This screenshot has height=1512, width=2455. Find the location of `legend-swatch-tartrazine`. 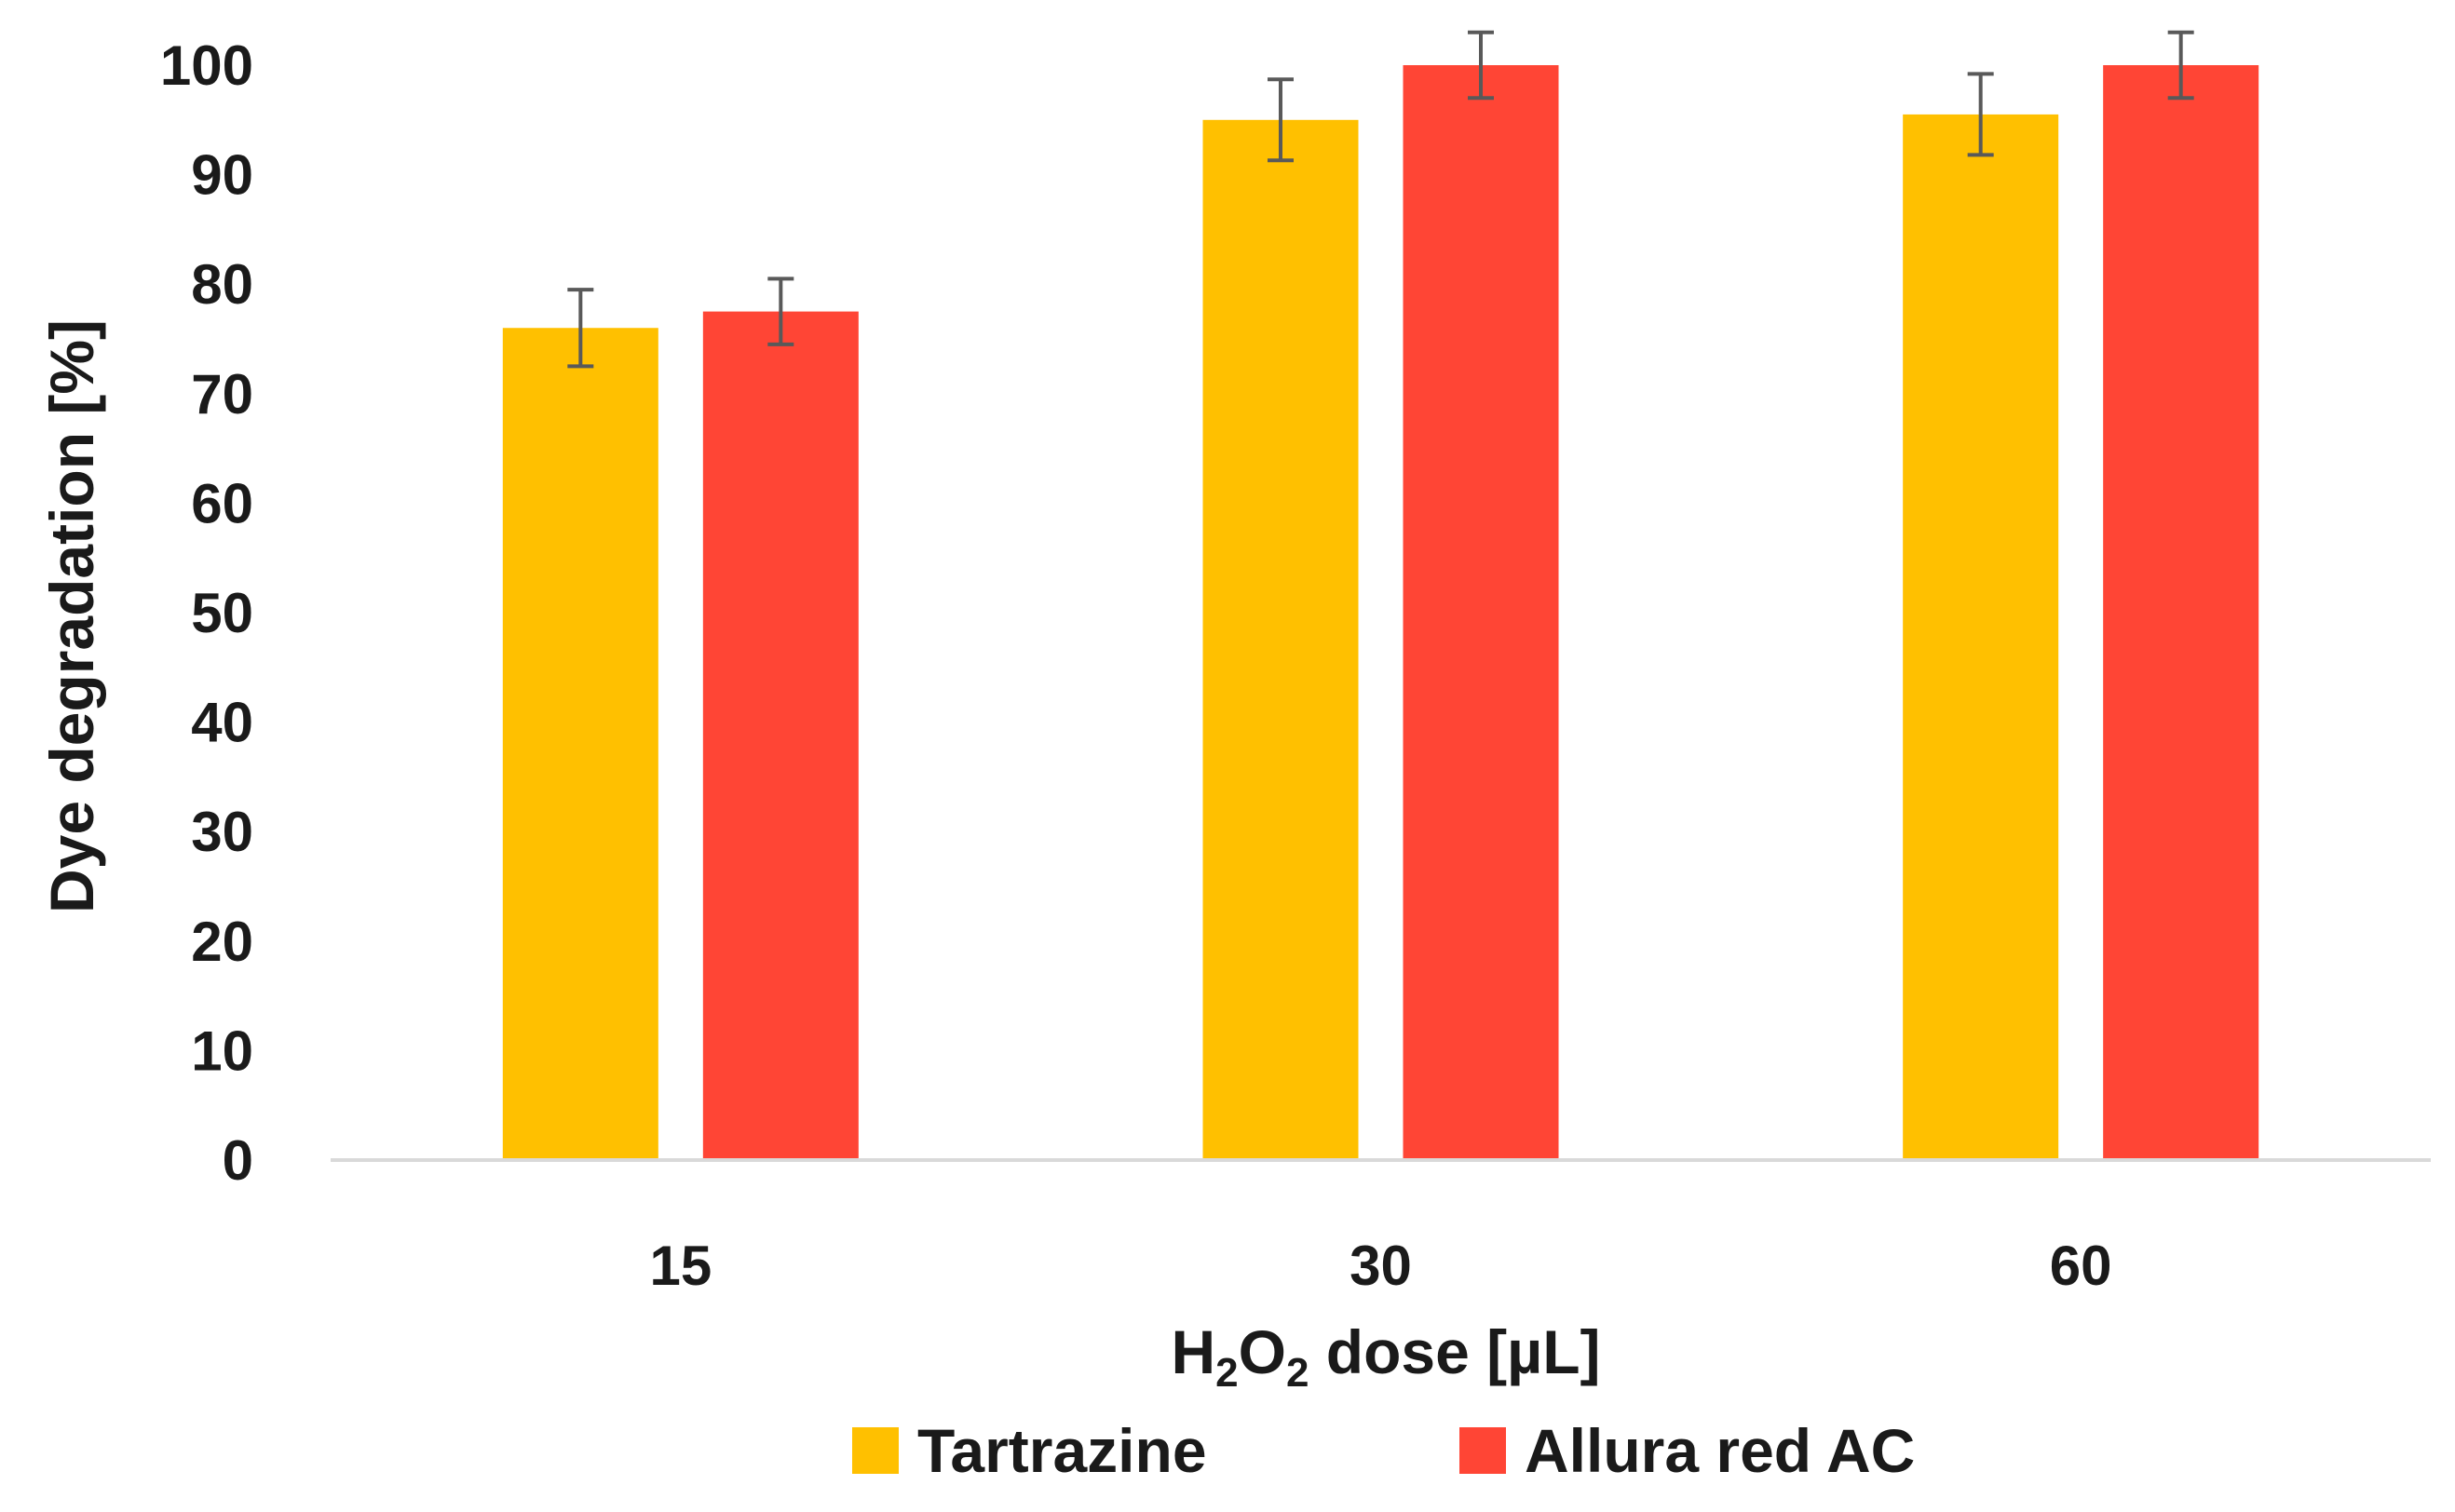

legend-swatch-tartrazine is located at coordinates (875, 1450).